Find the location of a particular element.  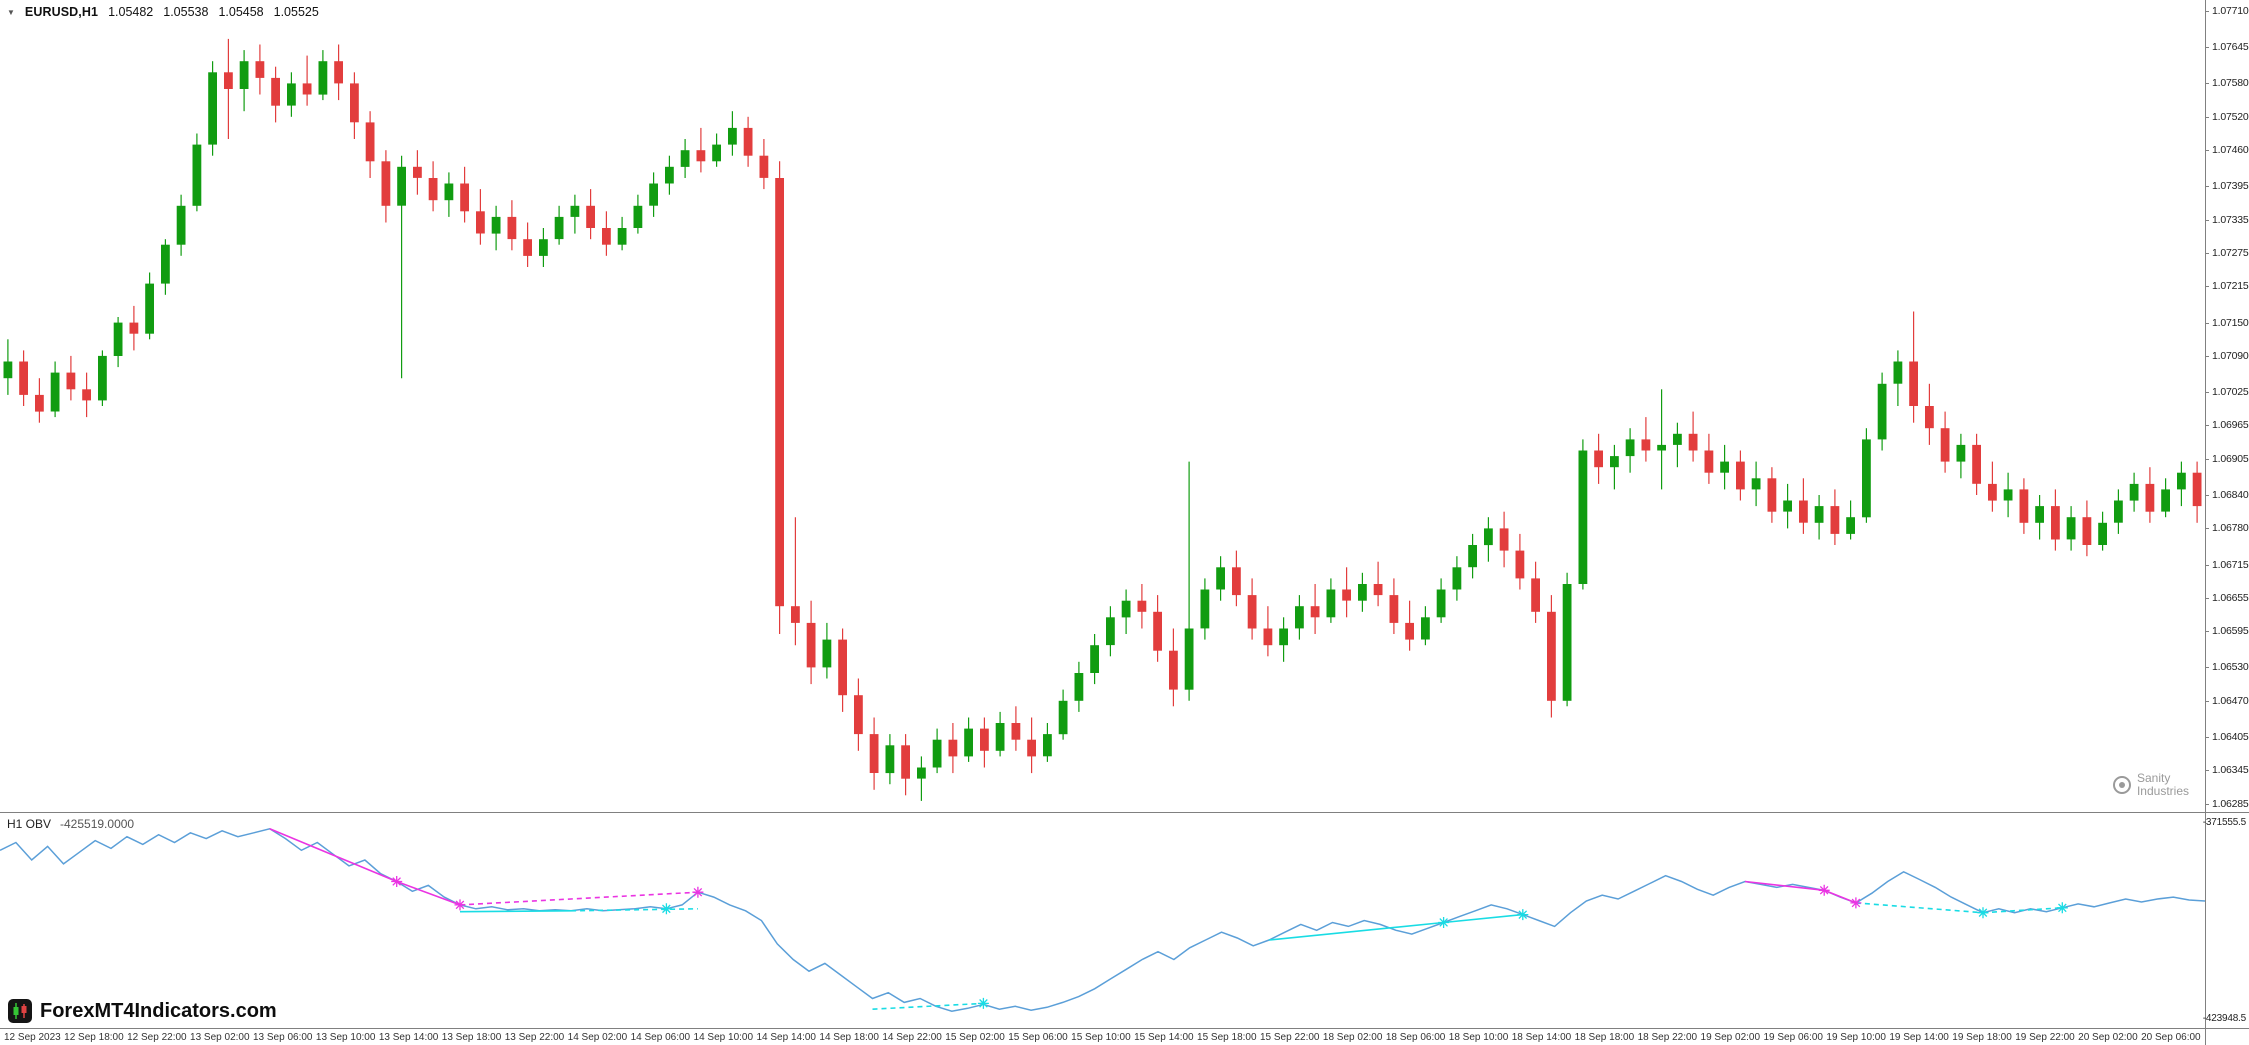

time-axis-label: 19 Sep 14:00 is located at coordinates (1919, 1037).